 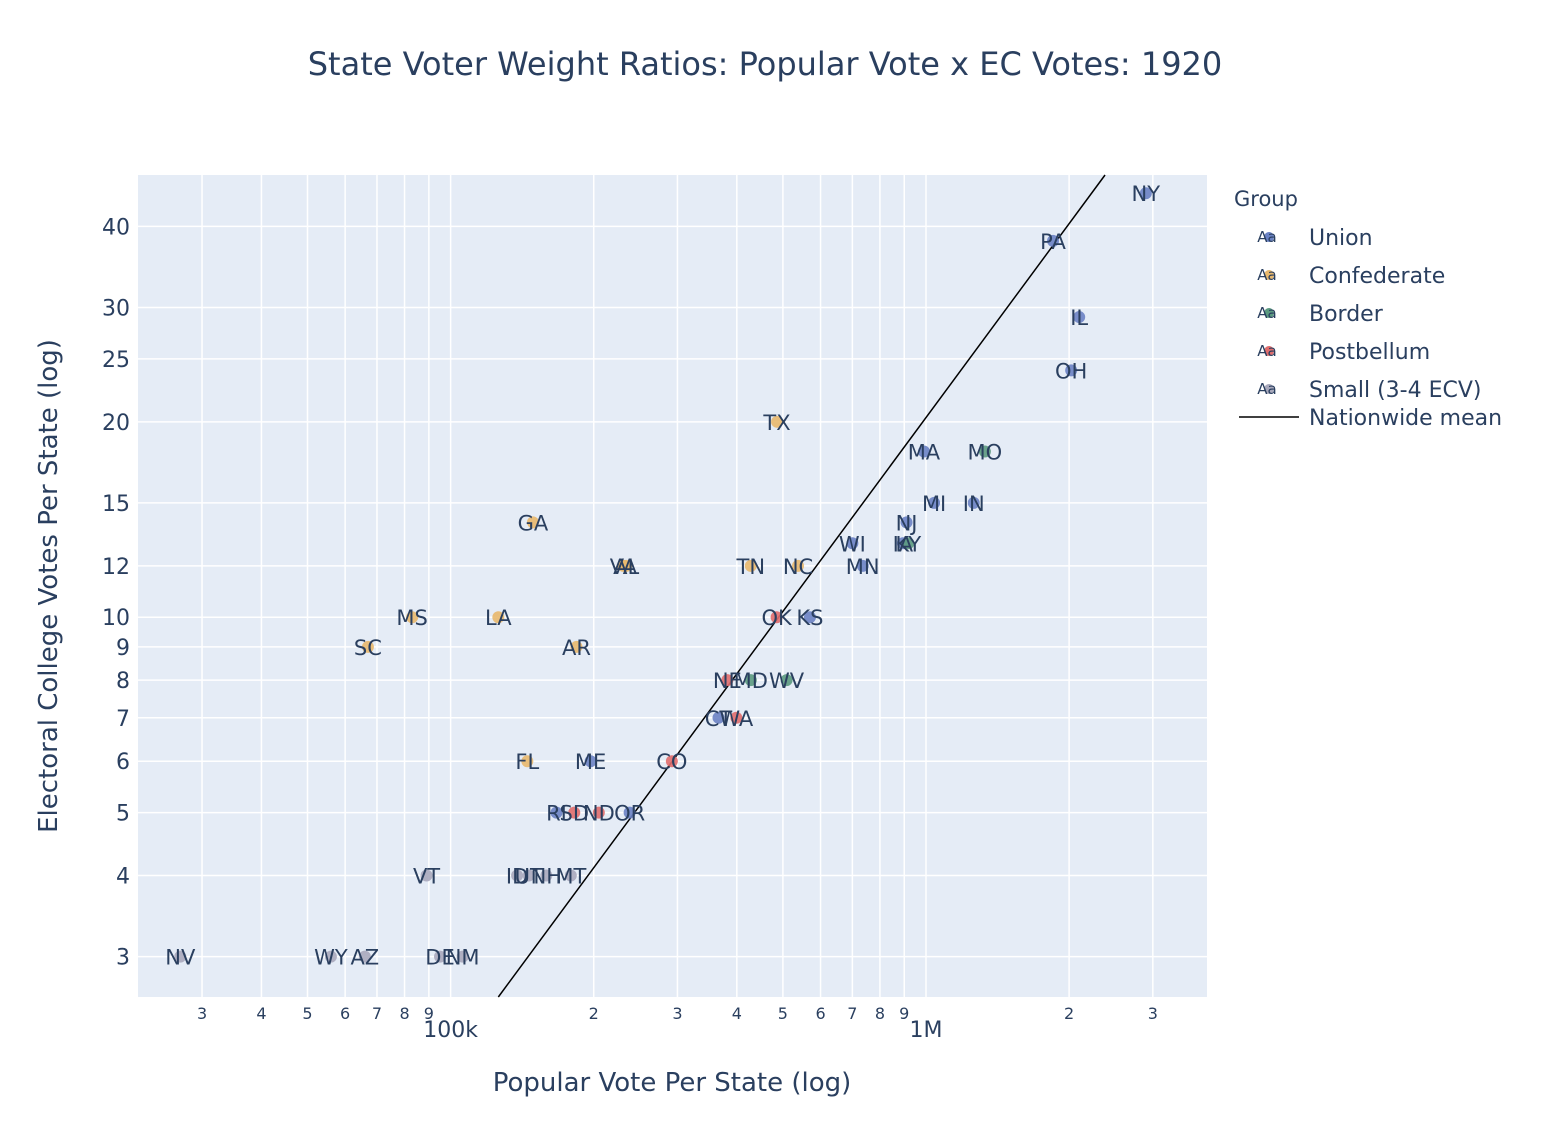 I want to click on legend-item: Aa Postbellum, so click(x=1343, y=352).